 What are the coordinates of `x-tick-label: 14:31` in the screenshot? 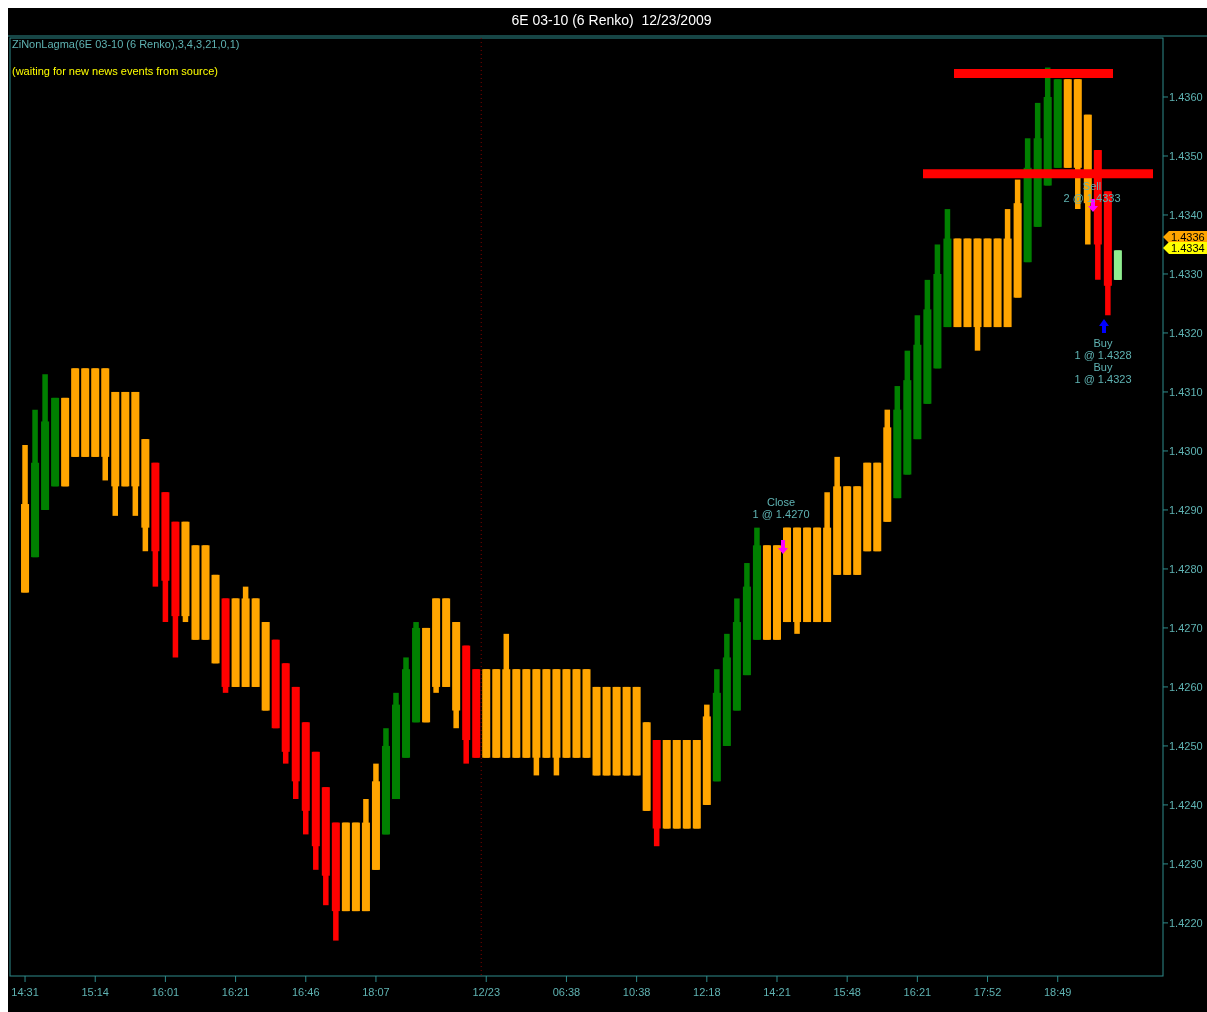 It's located at (25, 992).